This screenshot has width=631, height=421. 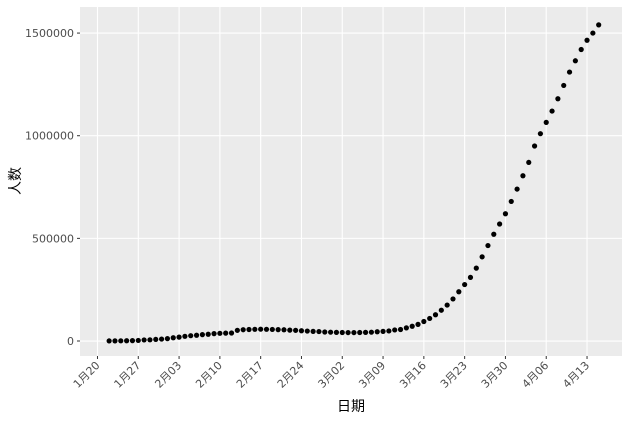 I want to click on y-tick-label: 500000, so click(x=53, y=238).